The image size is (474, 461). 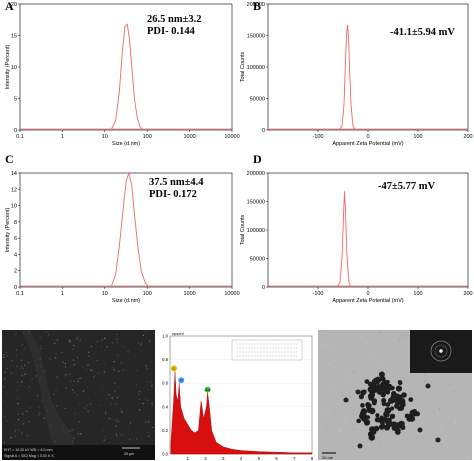 I want to click on panel-label-d: D, so click(x=257, y=159).